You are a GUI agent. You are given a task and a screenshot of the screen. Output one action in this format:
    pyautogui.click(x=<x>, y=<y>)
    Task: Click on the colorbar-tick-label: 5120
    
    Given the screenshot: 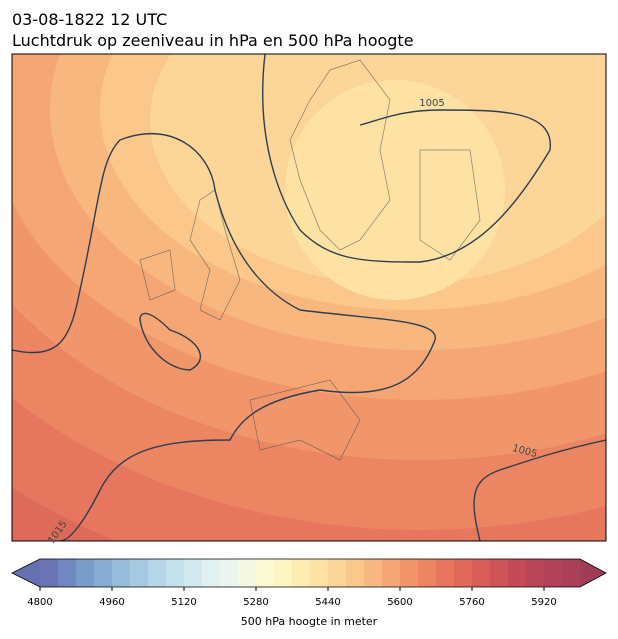 What is the action you would take?
    pyautogui.click(x=183, y=602)
    